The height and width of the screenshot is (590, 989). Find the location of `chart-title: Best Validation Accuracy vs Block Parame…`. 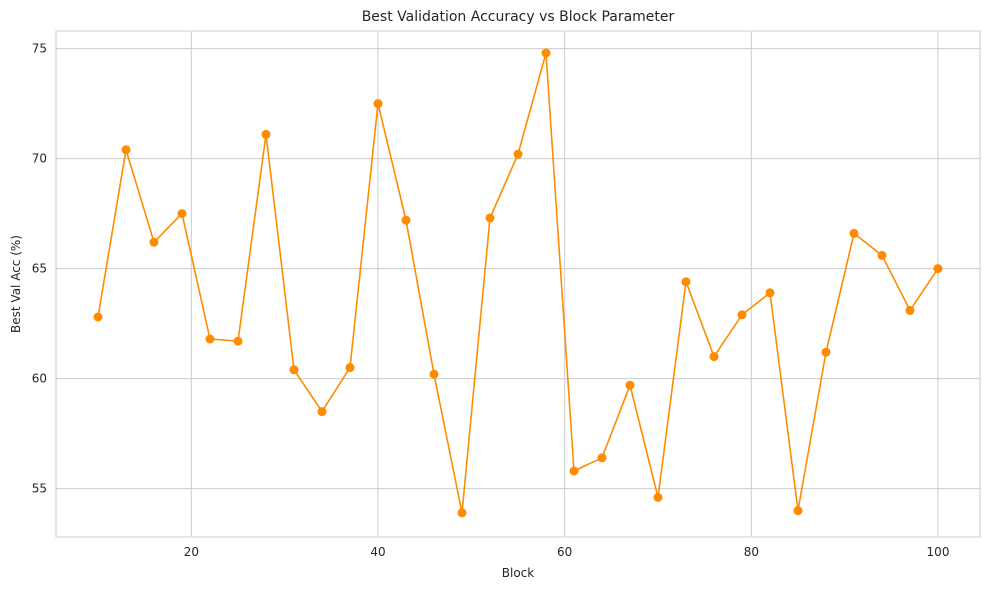

chart-title: Best Validation Accuracy vs Block Parame… is located at coordinates (518, 17).